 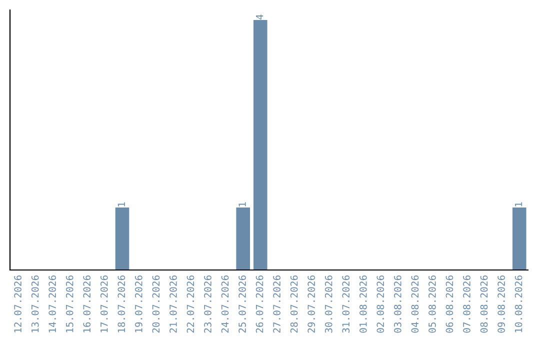 What do you see at coordinates (225, 304) in the screenshot?
I see `x-tick-label: 24.07.2026` at bounding box center [225, 304].